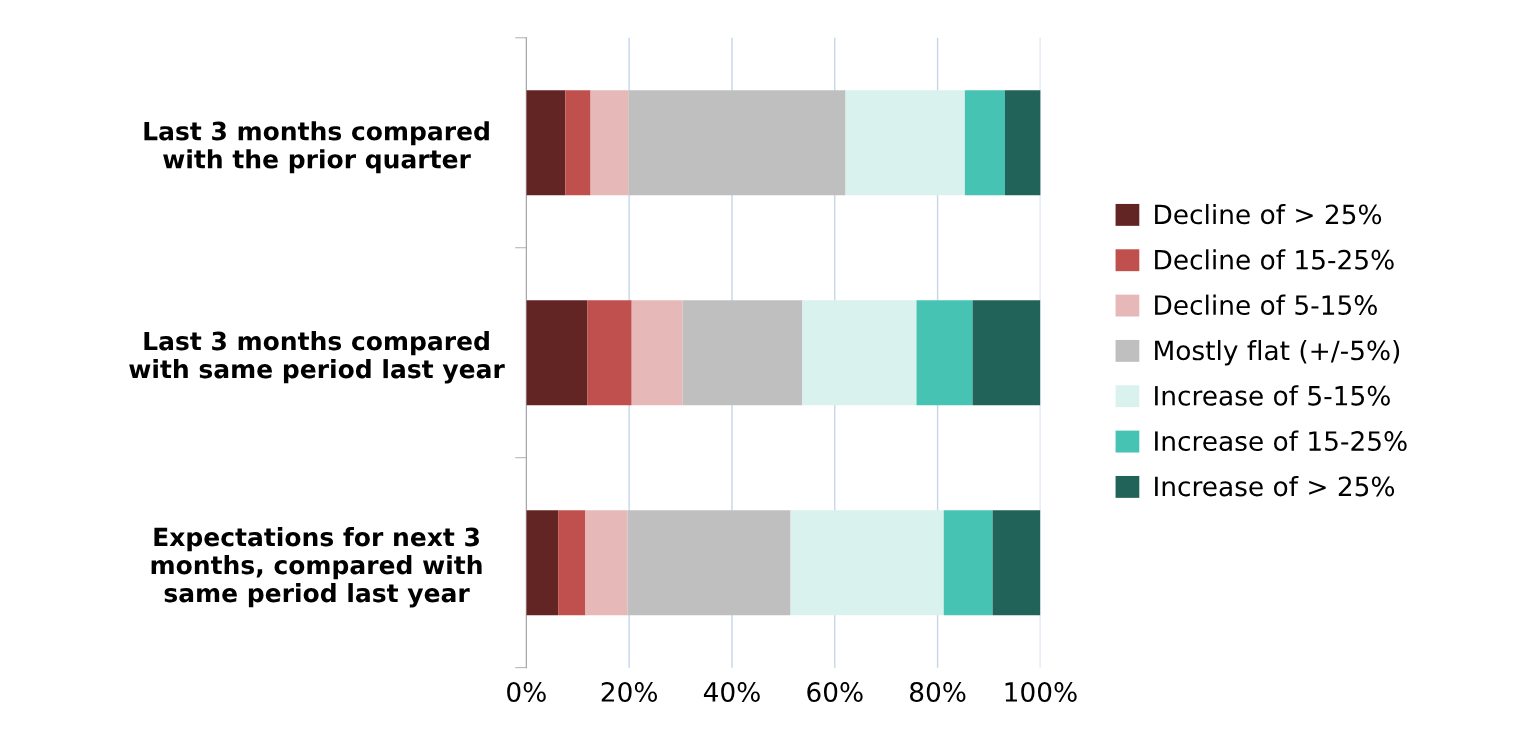  Describe the element at coordinates (1277, 352) in the screenshot. I see `legend-label: Mostly flat (+/-5%)` at that location.